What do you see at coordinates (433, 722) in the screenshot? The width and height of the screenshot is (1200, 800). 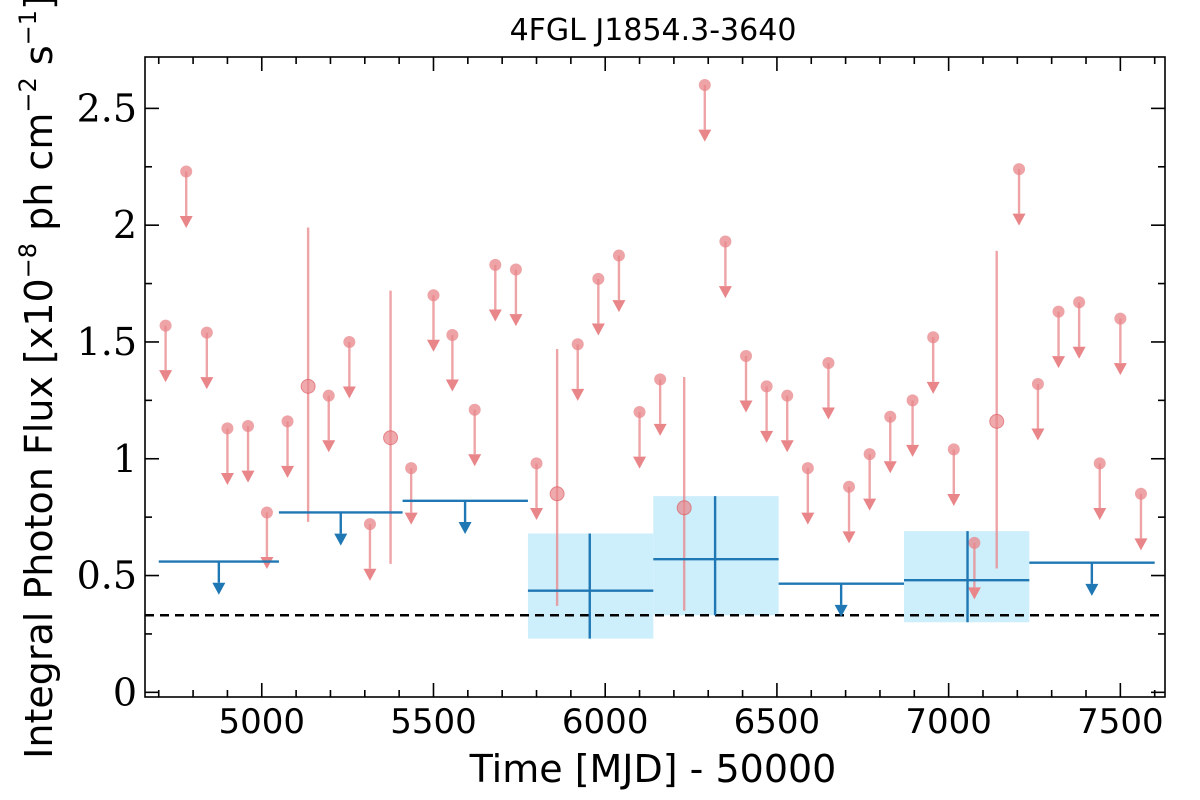 I see `x-tick-label: 5500` at bounding box center [433, 722].